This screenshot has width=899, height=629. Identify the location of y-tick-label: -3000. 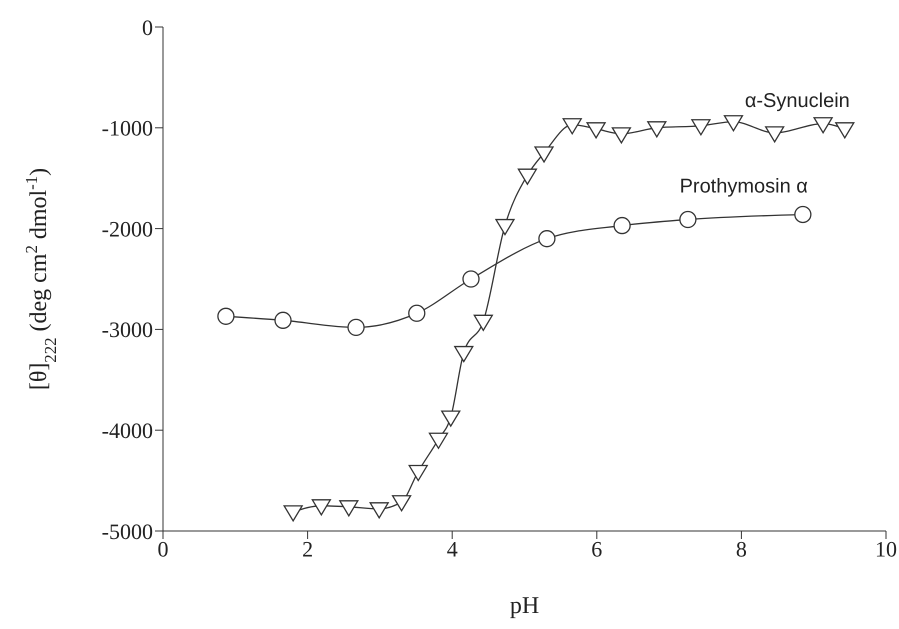
(127, 329).